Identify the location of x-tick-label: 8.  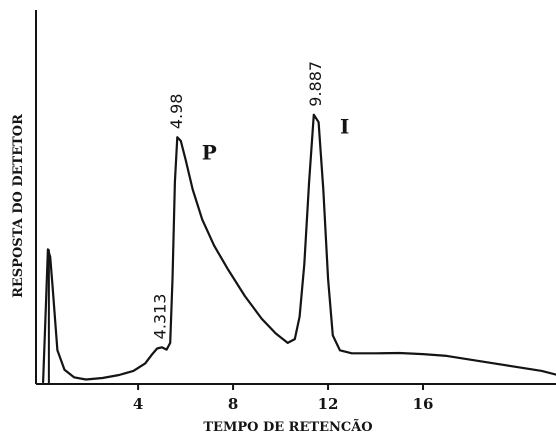
(233, 404).